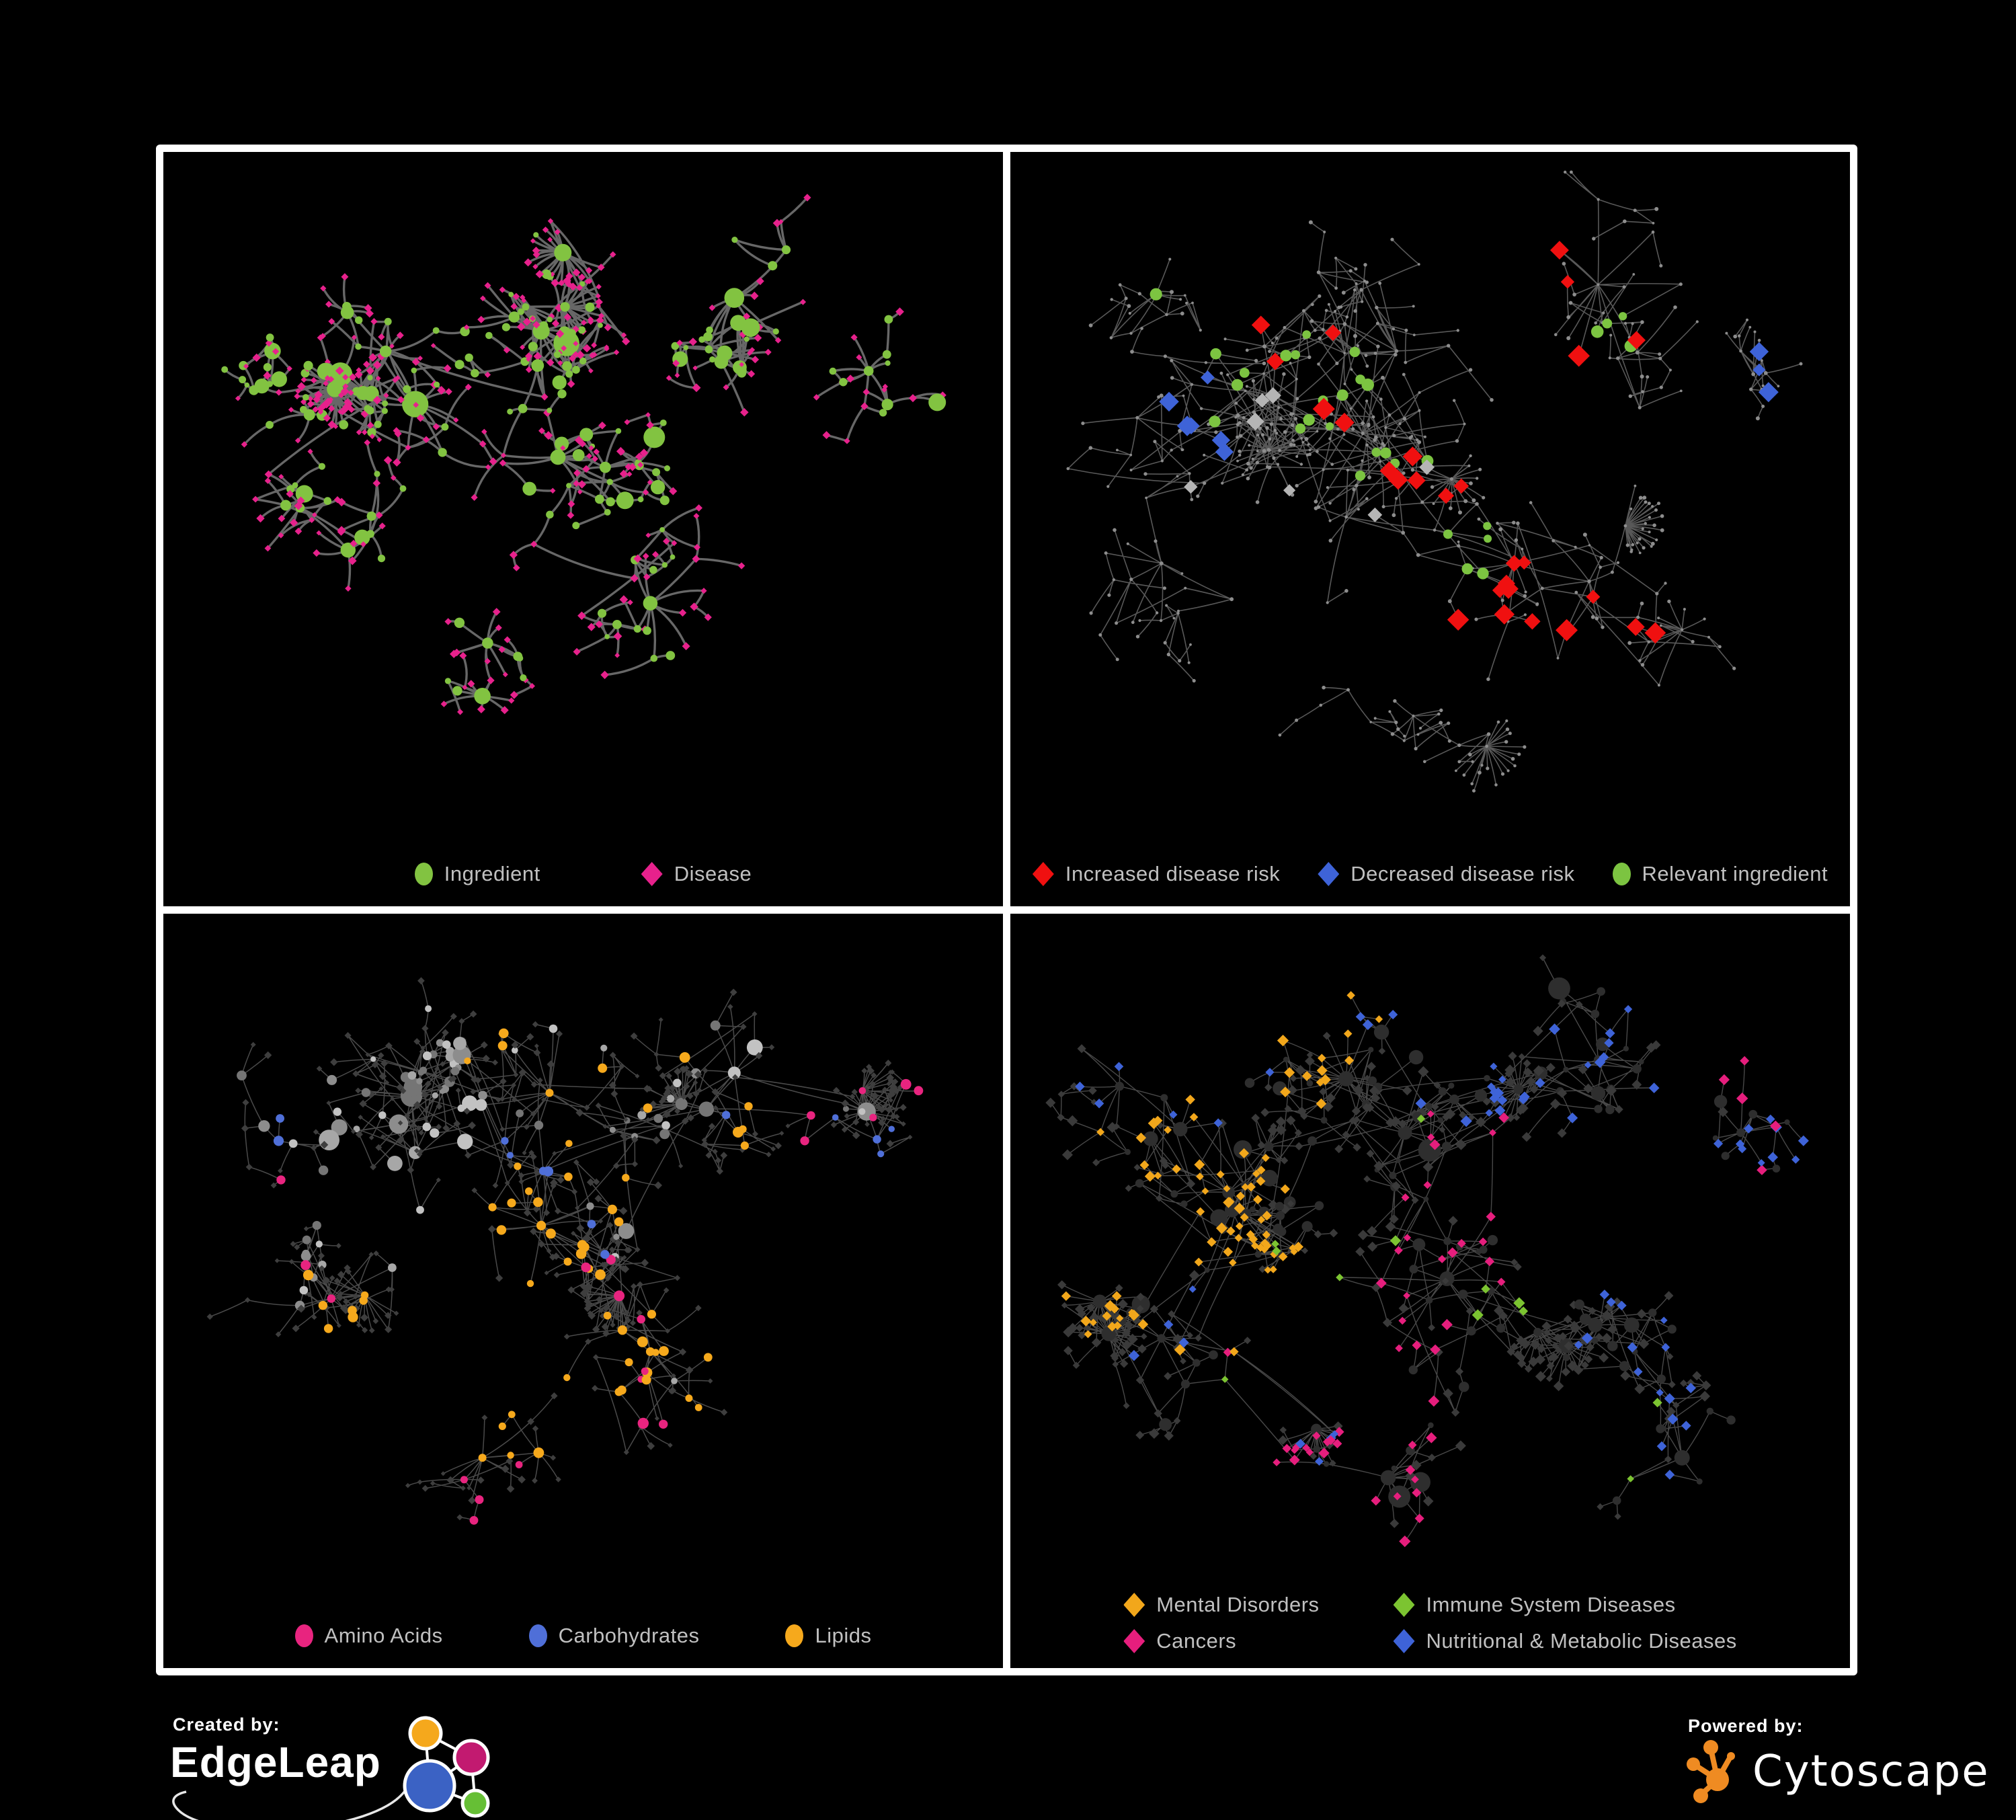  Describe the element at coordinates (423, 874) in the screenshot. I see `ingredient-marker-icon` at that location.